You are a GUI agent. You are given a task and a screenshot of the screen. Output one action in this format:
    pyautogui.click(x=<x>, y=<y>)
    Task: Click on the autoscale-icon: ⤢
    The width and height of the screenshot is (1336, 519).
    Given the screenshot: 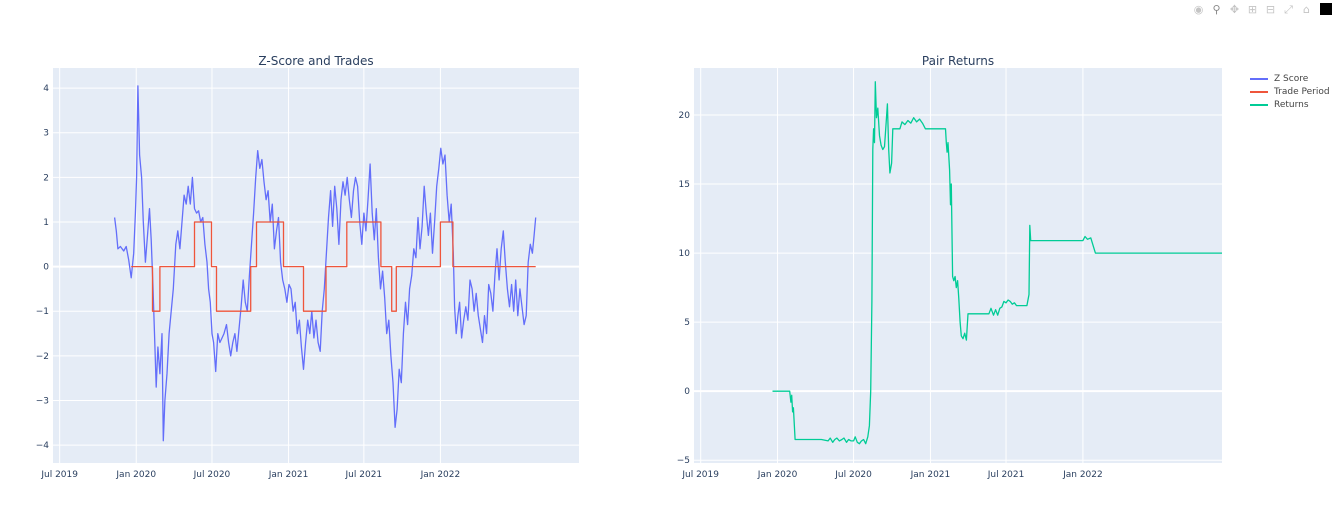 What is the action you would take?
    pyautogui.click(x=1288, y=9)
    